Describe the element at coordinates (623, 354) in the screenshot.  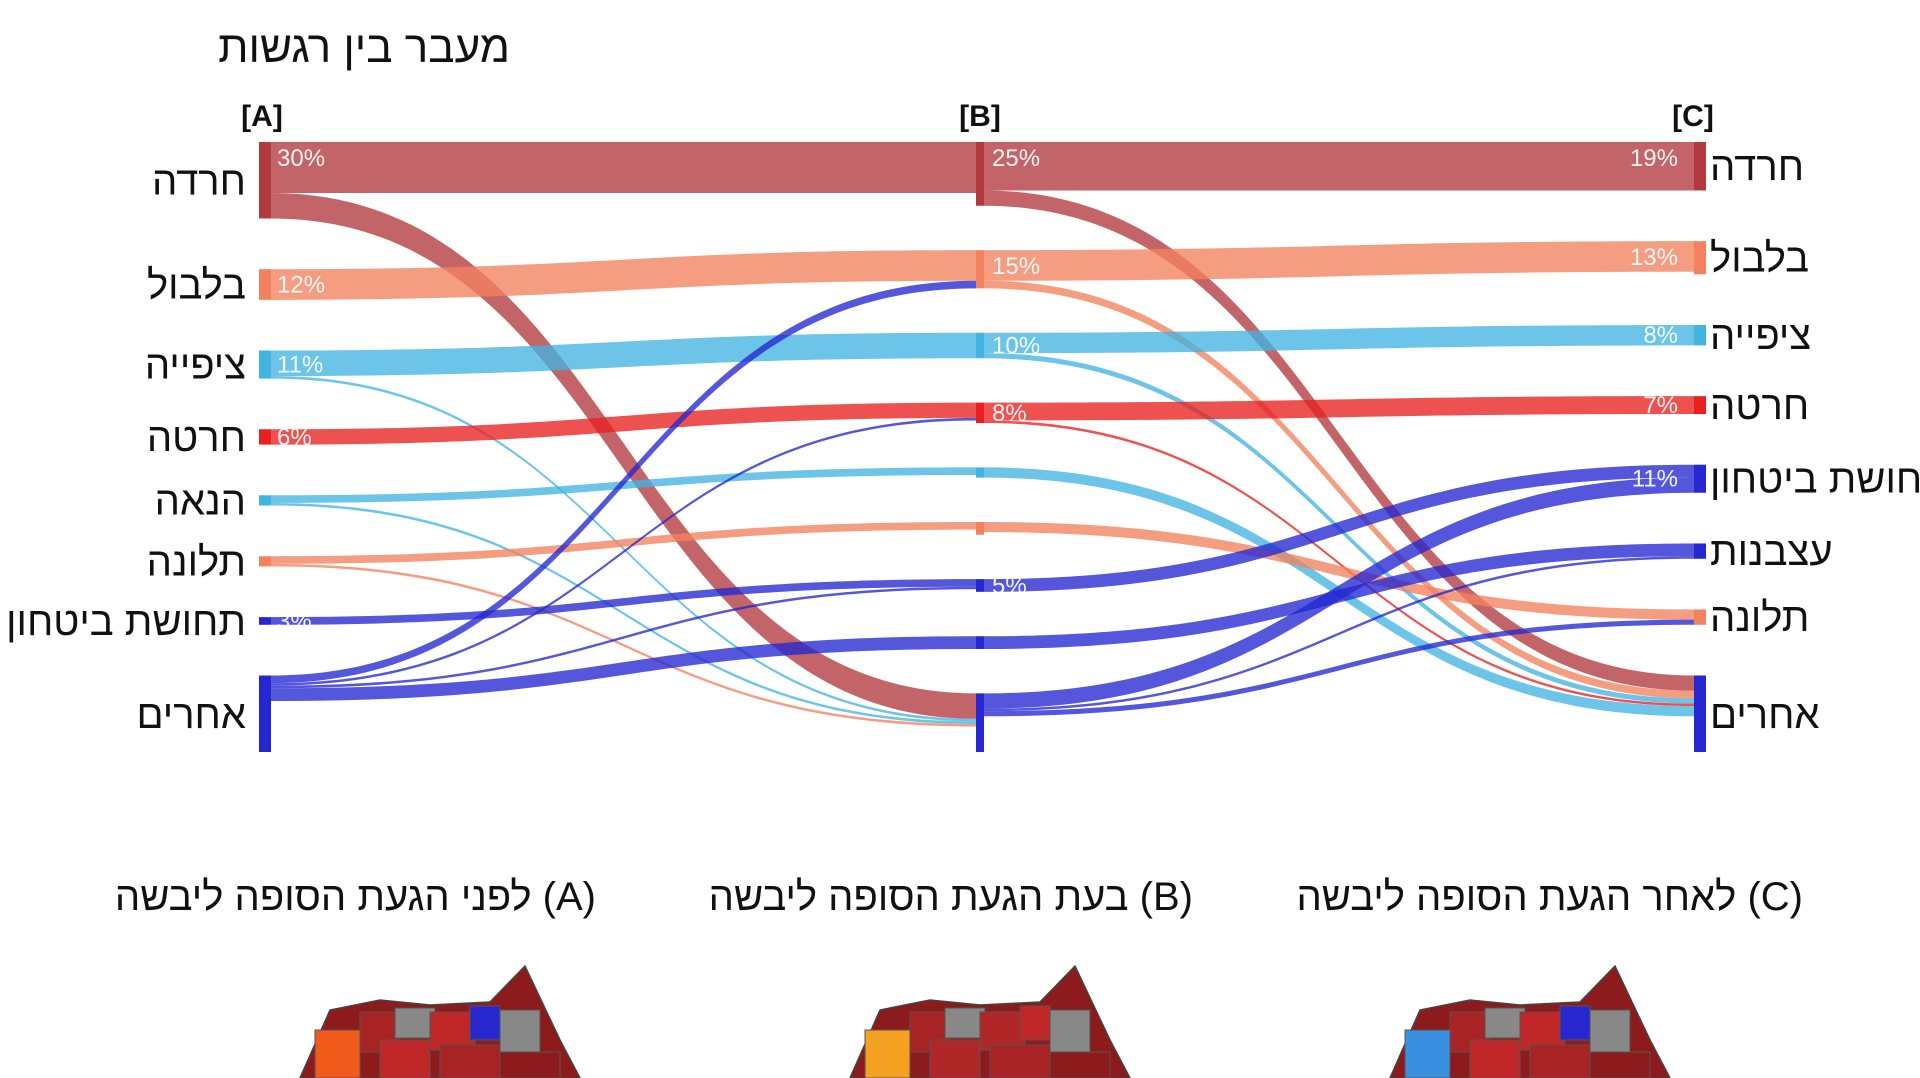
I see `flow-0-anticipation-to-anticipation` at that location.